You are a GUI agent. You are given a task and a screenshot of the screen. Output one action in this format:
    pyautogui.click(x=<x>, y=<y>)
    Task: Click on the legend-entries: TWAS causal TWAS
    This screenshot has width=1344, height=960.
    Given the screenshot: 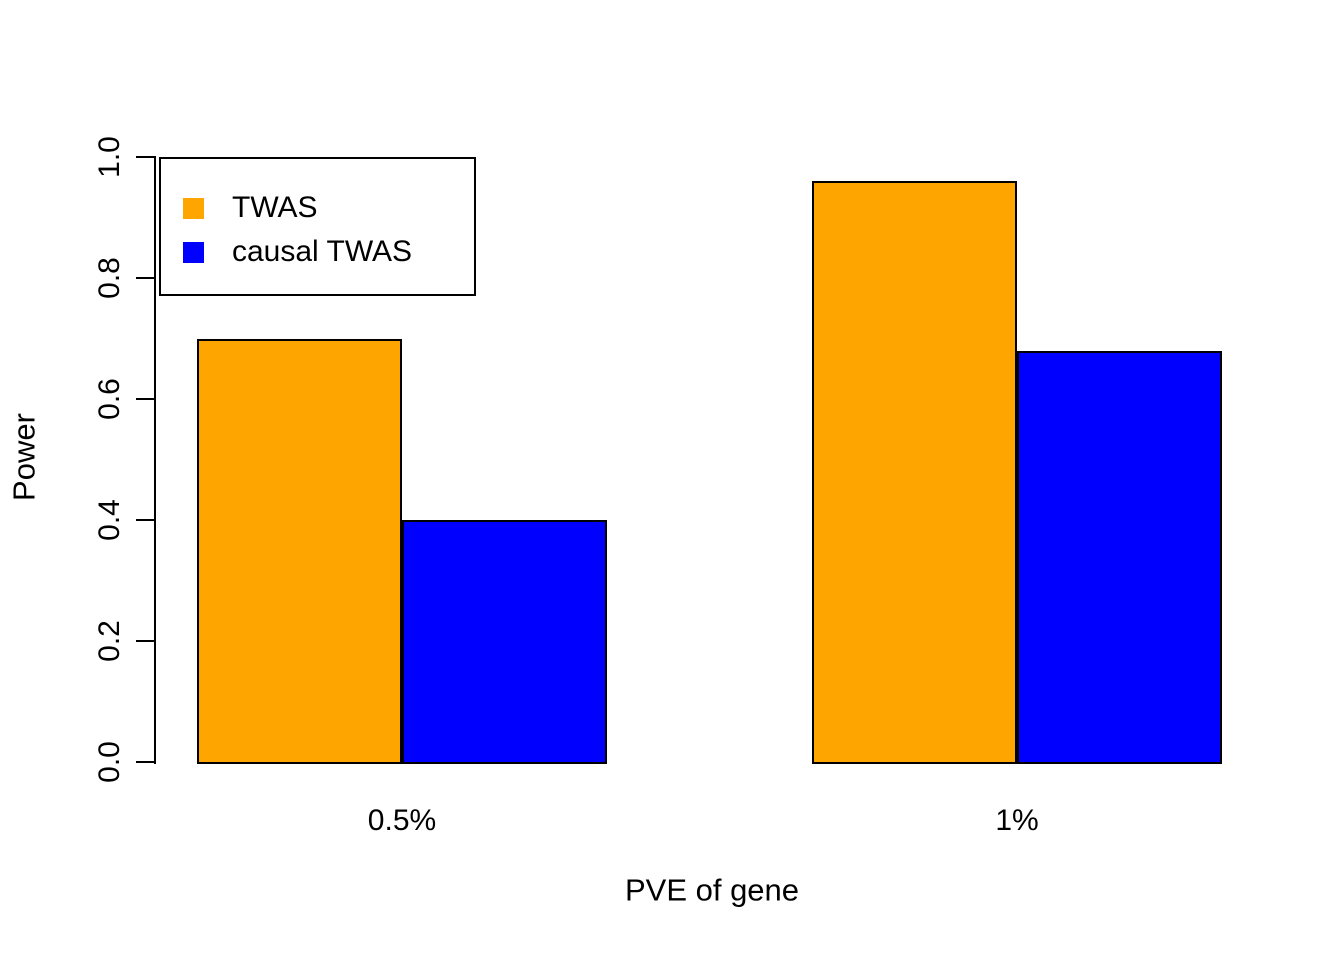 What is the action you would take?
    pyautogui.click(x=328, y=230)
    